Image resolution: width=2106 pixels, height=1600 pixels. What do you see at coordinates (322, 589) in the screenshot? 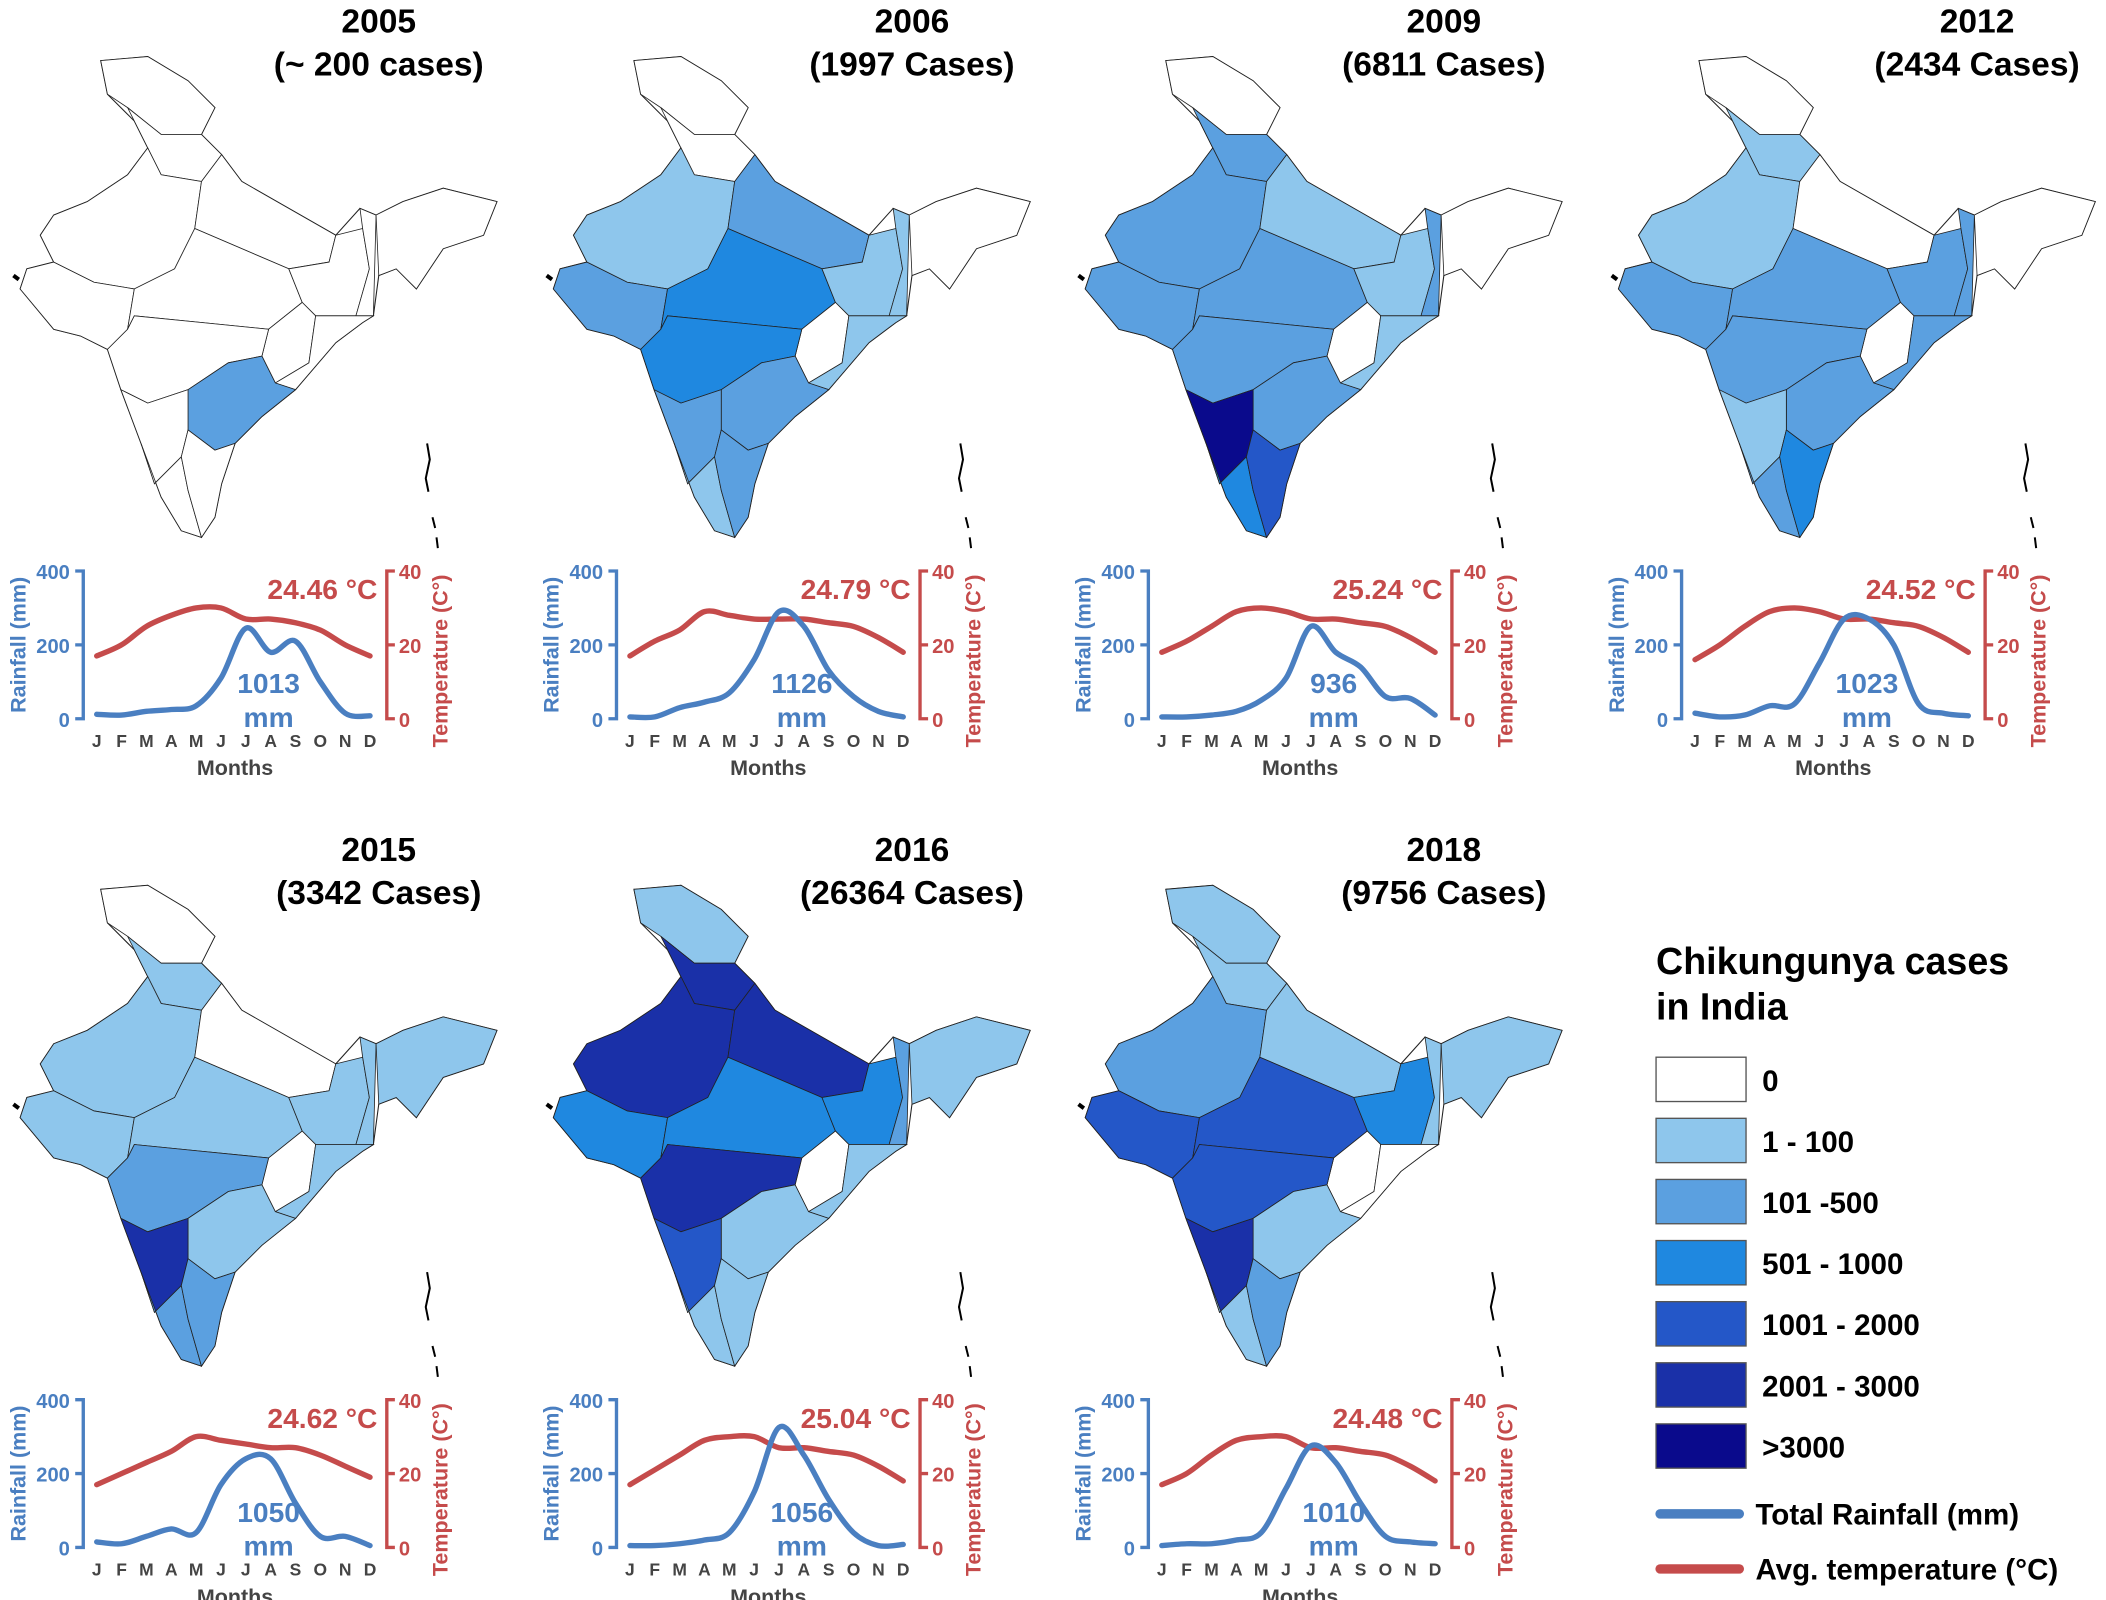
I see `avg-temperature-label: 24.46 °C` at bounding box center [322, 589].